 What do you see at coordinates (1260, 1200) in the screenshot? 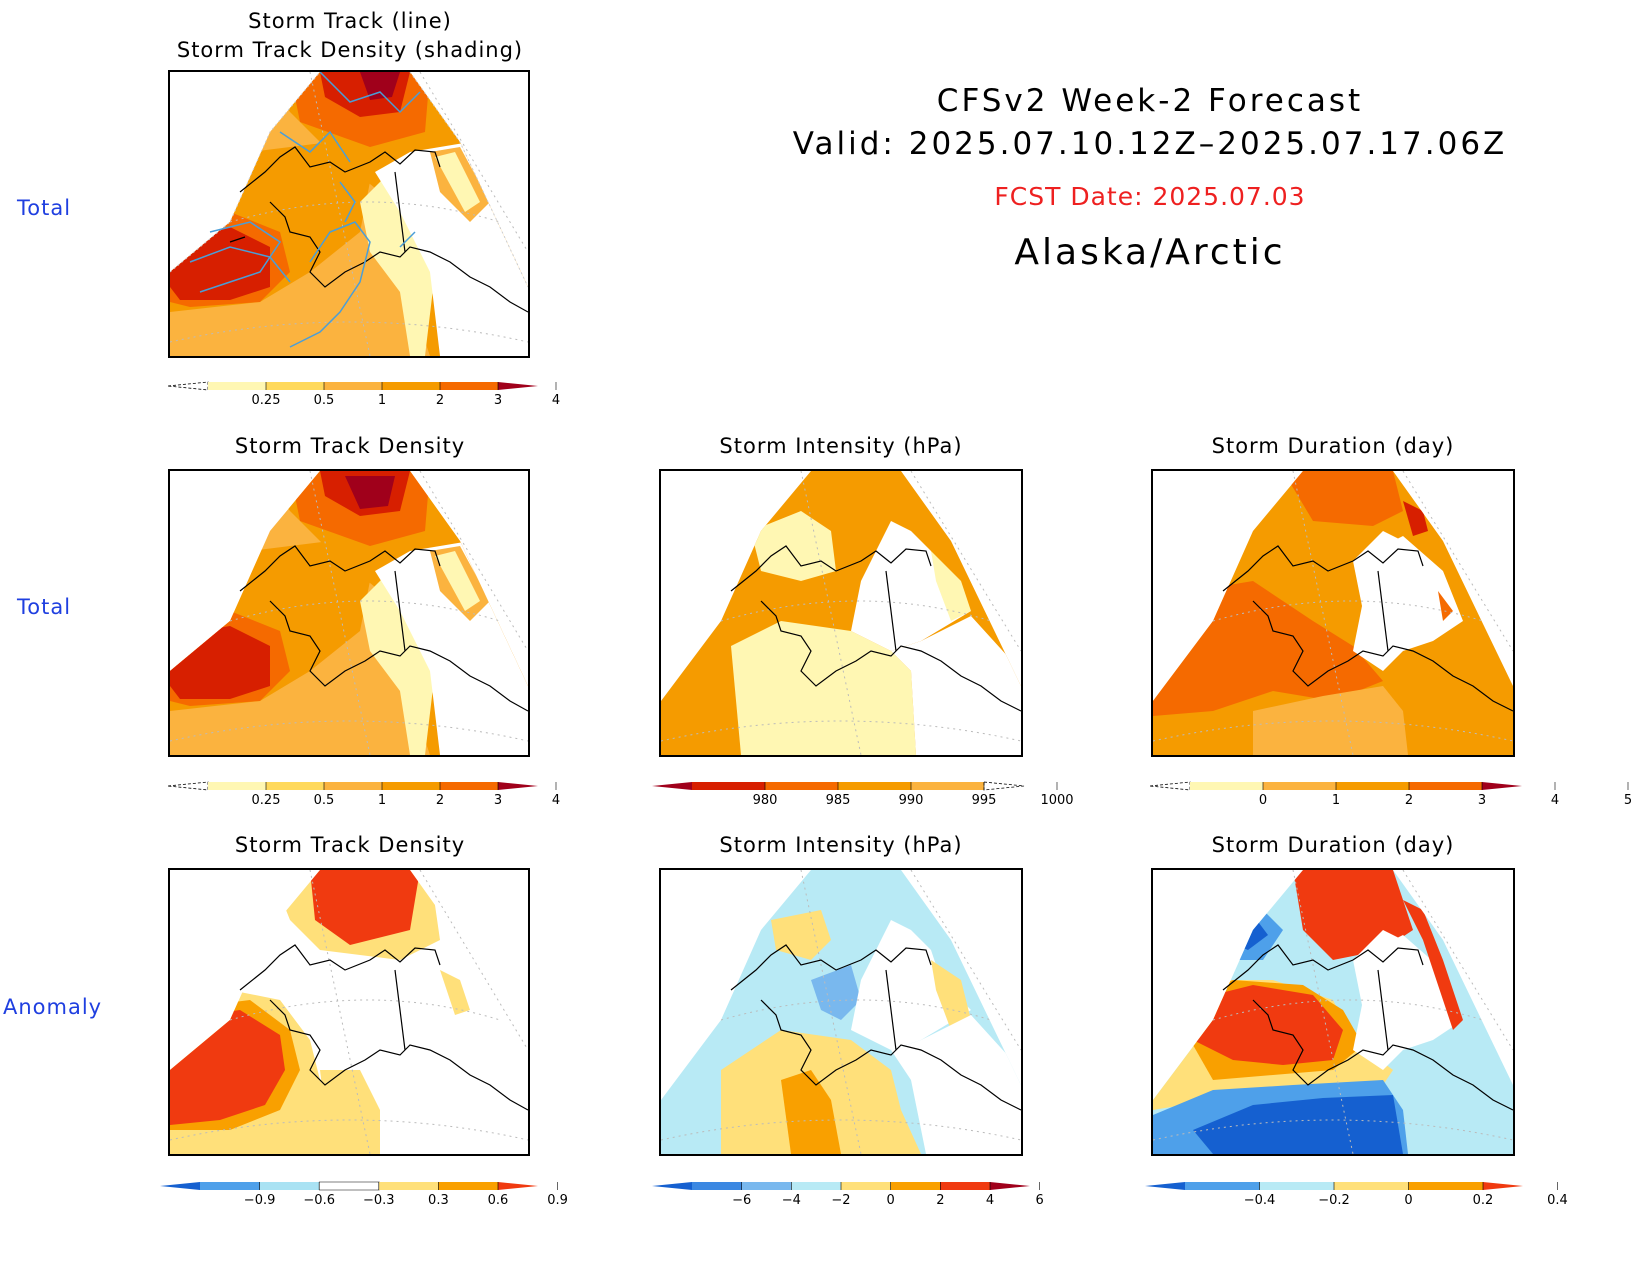
I see `colorbar-tick-label: −0.4` at bounding box center [1260, 1200].